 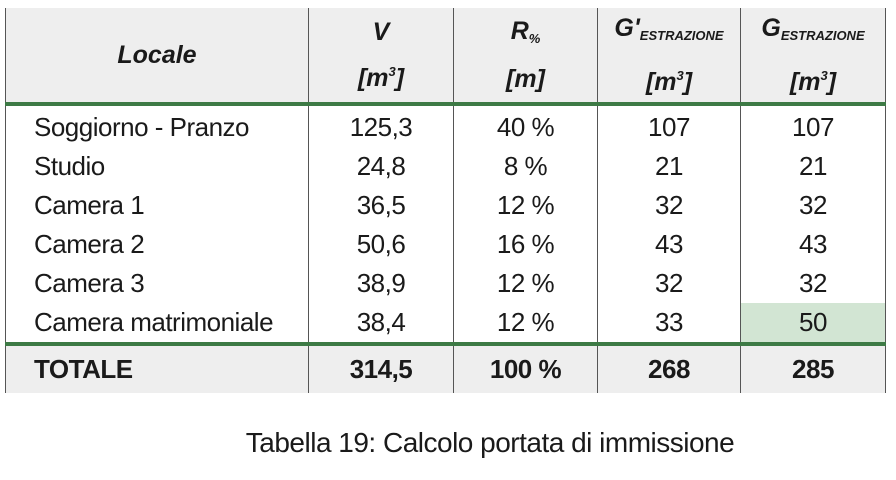 I want to click on room-name: Camera matrimoniale, so click(x=157, y=323).